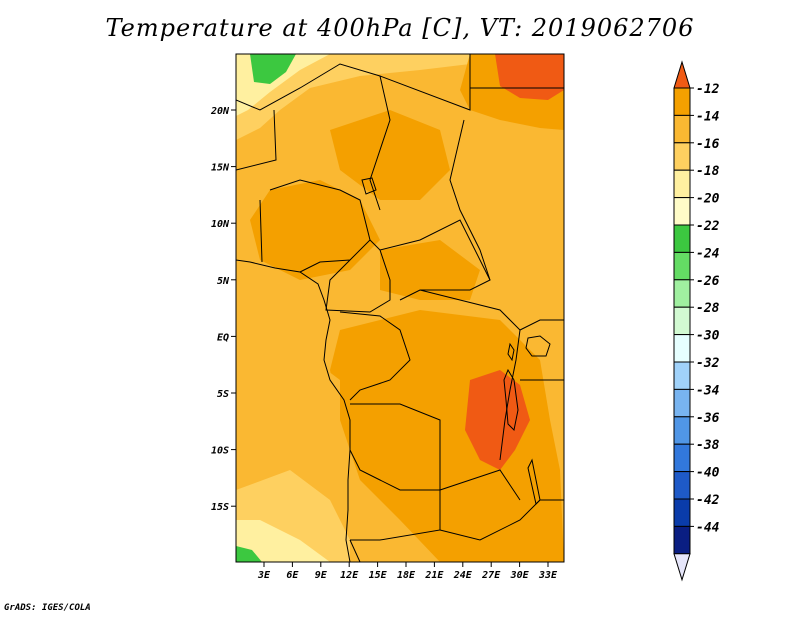 The width and height of the screenshot is (800, 618). What do you see at coordinates (223, 337) in the screenshot?
I see `lat-tick-label: EQ` at bounding box center [223, 337].